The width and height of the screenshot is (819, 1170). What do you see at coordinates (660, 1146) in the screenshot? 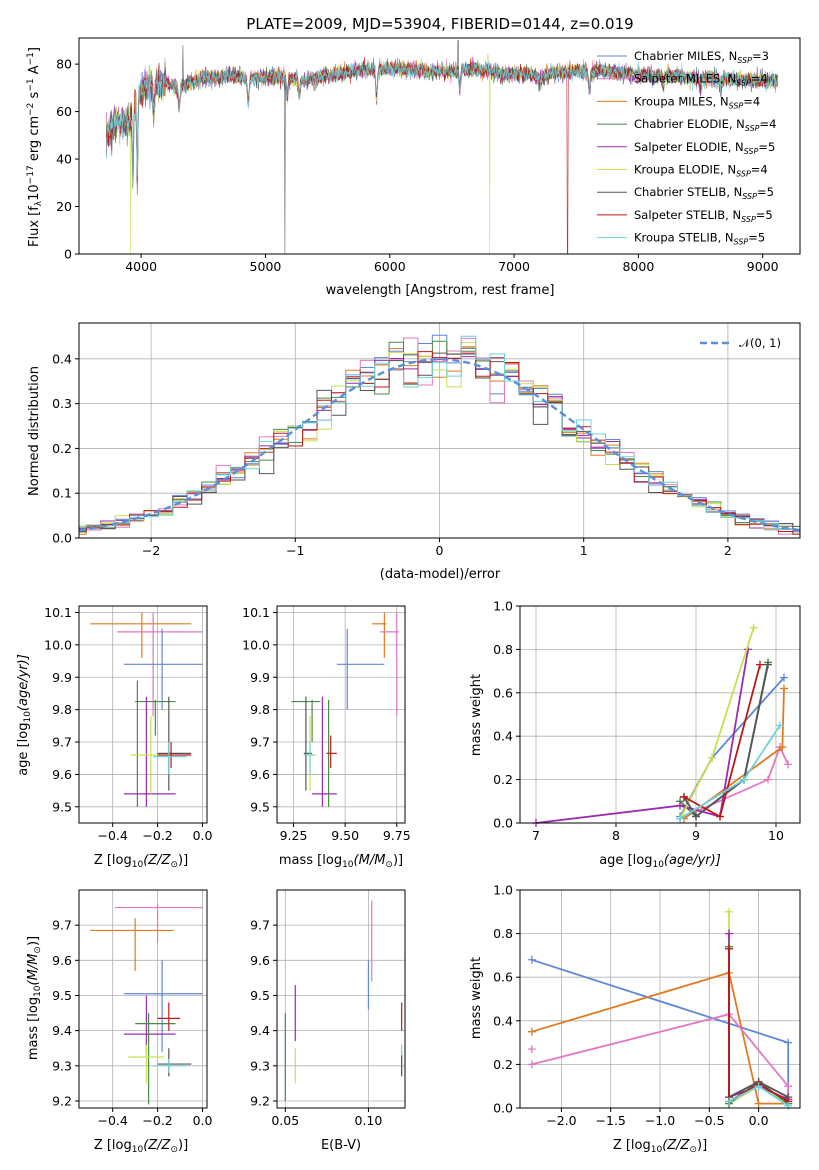
I see `z-xlabel-3: Z [log10(Z/Z⊙)]` at bounding box center [660, 1146].